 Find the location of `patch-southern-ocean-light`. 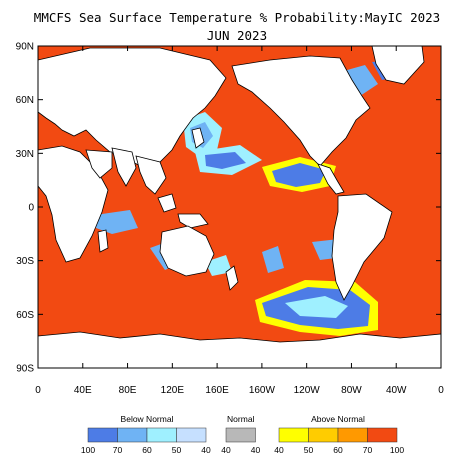

patch-southern-ocean-light is located at coordinates (316, 307).